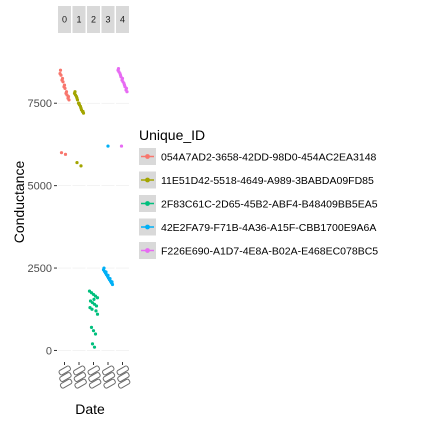 The height and width of the screenshot is (427, 439). Describe the element at coordinates (269, 205) in the screenshot. I see `legend-label: 2F83C61C-2D65-45B2-ABF4-B48409BB5EA5` at that location.